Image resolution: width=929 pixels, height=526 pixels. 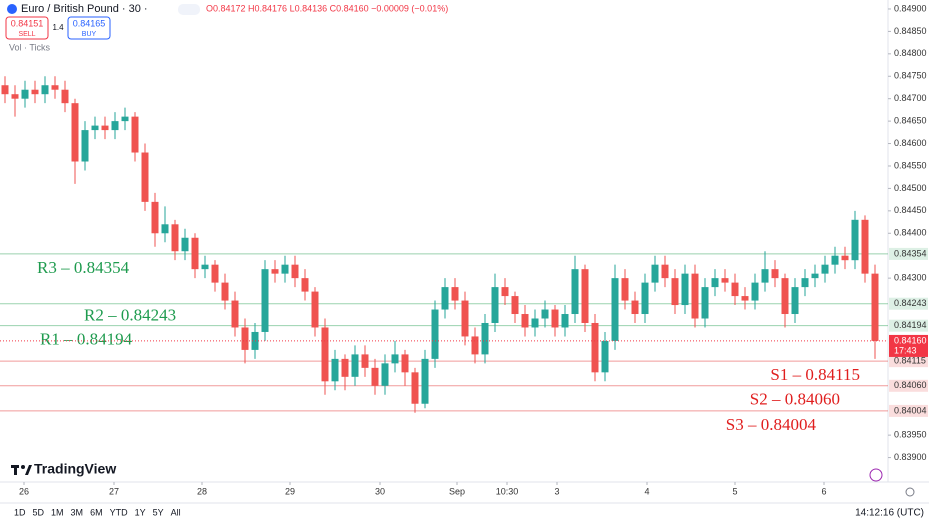 I want to click on x-tick-label: 26, so click(x=24, y=491).